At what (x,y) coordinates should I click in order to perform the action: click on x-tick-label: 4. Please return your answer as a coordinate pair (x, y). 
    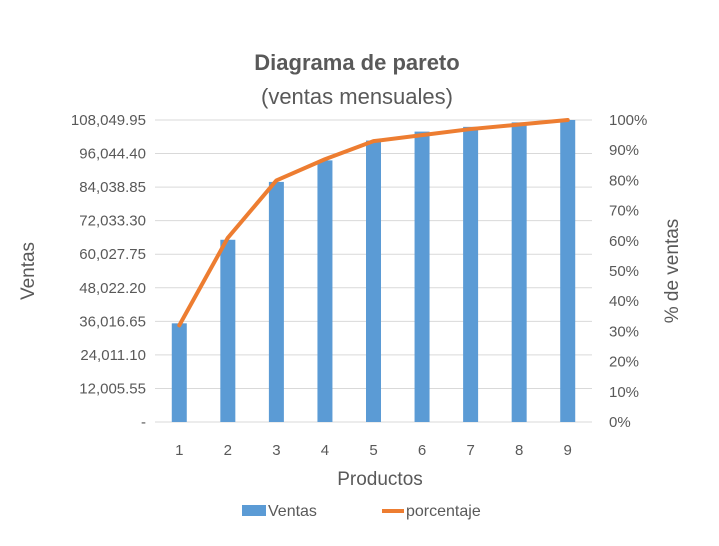
    Looking at the image, I should click on (325, 450).